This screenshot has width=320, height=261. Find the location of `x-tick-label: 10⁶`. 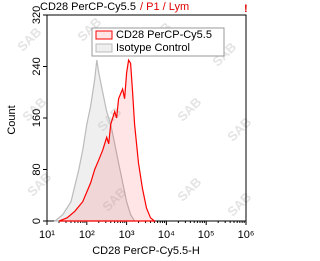

x-tick-label: 10⁶ is located at coordinates (246, 235).